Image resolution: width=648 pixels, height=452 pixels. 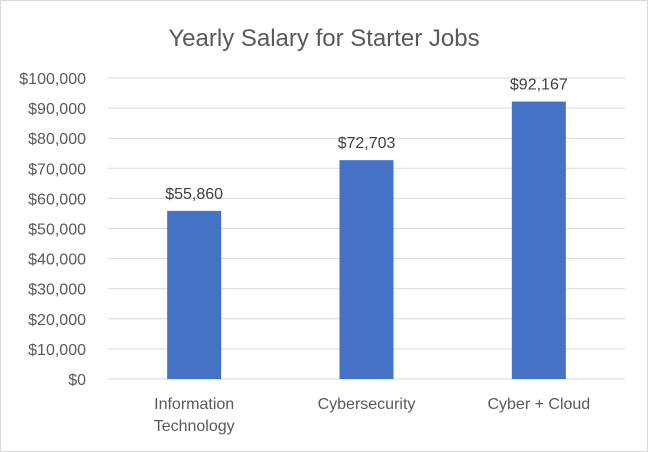 I want to click on x-tick-label: Technology, so click(x=194, y=426).